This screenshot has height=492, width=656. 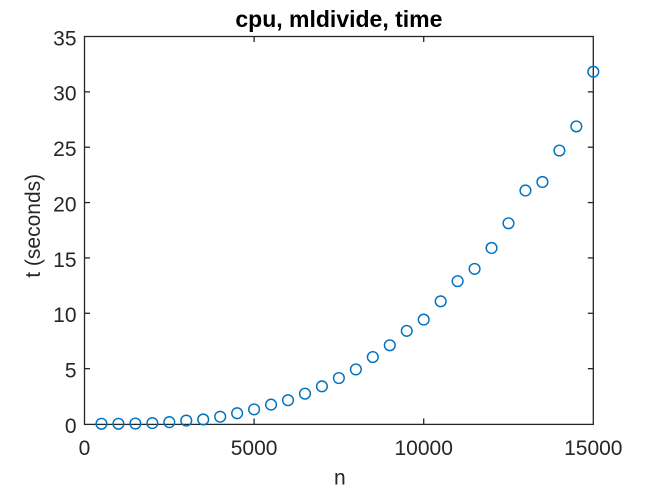 What do you see at coordinates (64, 94) in the screenshot?
I see `svg-text: 30` at bounding box center [64, 94].